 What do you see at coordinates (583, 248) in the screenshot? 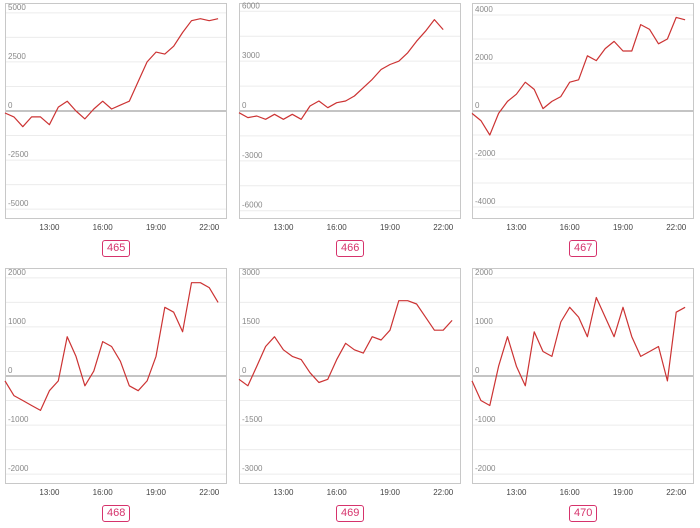
I see `chart-title-badge: 467` at bounding box center [583, 248].